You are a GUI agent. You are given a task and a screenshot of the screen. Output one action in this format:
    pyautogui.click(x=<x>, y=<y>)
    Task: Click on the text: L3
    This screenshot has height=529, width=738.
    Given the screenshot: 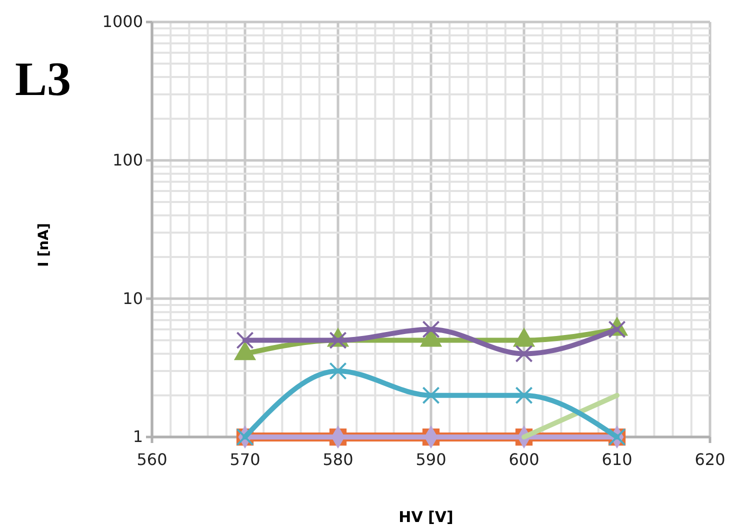 What is the action you would take?
    pyautogui.click(x=43, y=79)
    